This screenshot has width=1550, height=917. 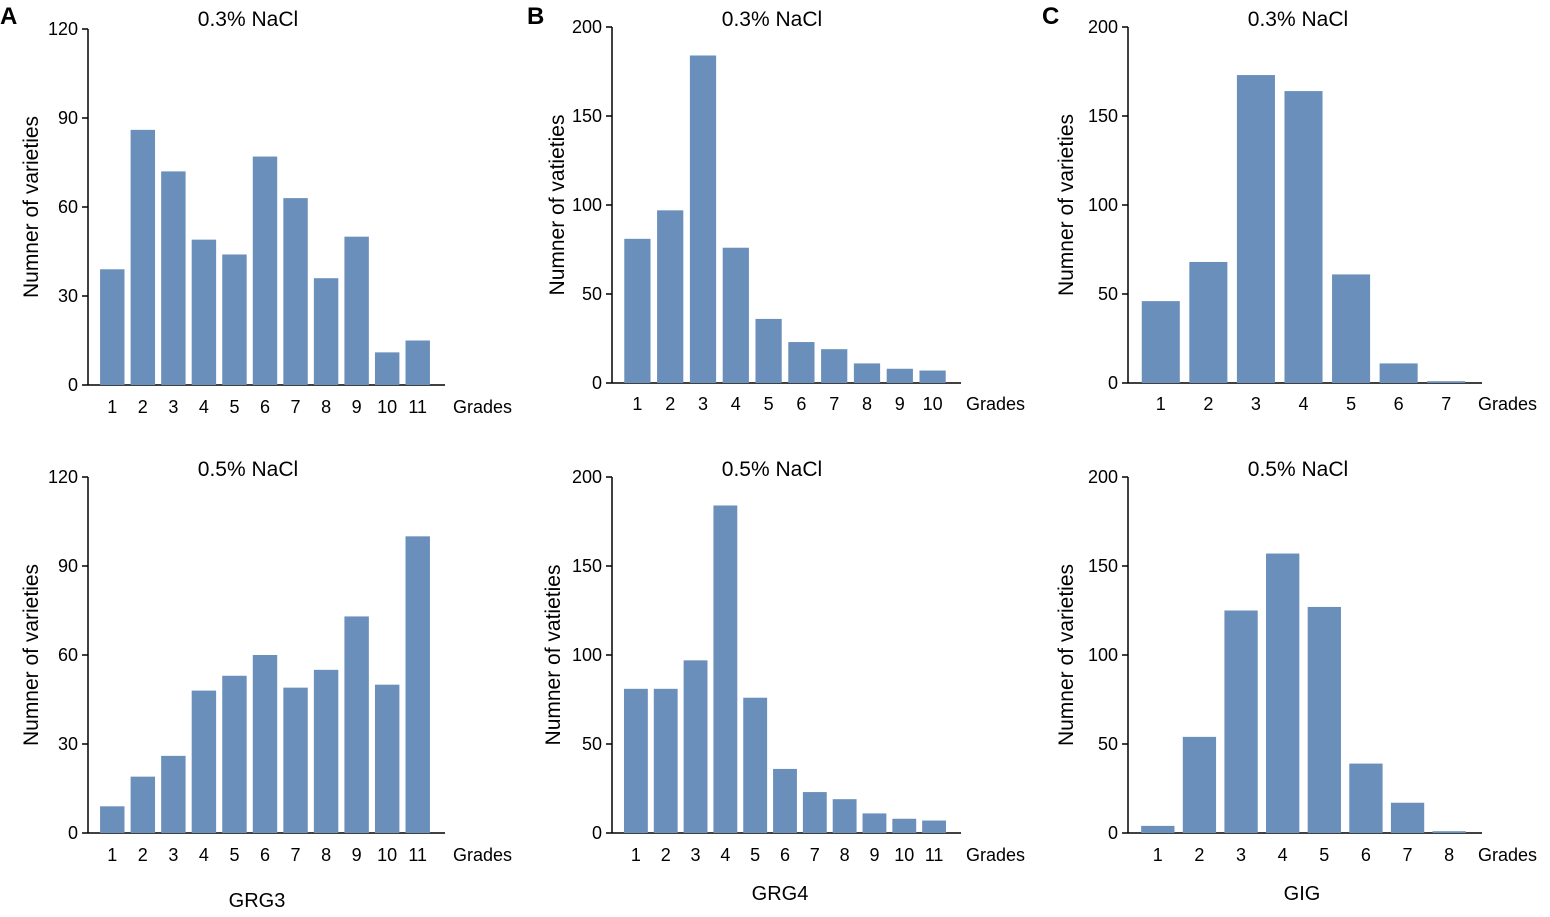 I want to click on chart-title: 0.5% NaCl, so click(x=1298, y=469).